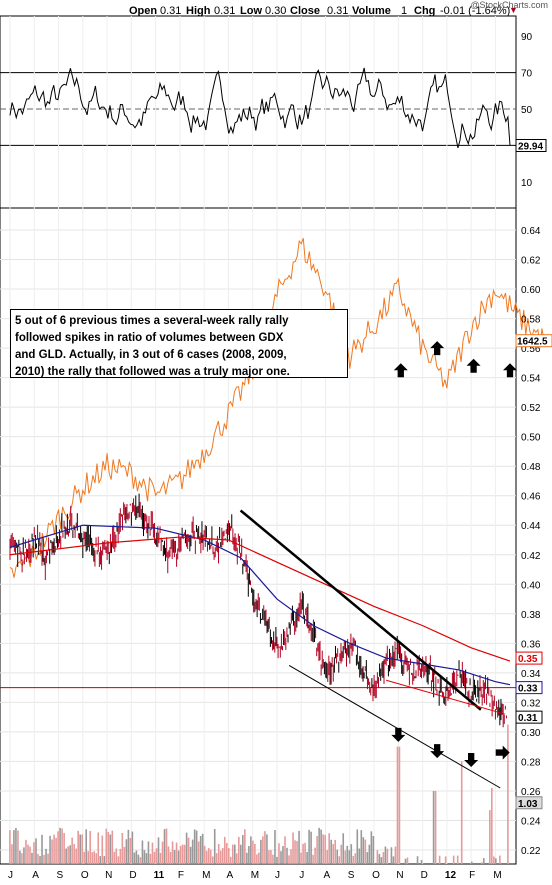  I want to click on price-tick-label: 0.58, so click(531, 320).